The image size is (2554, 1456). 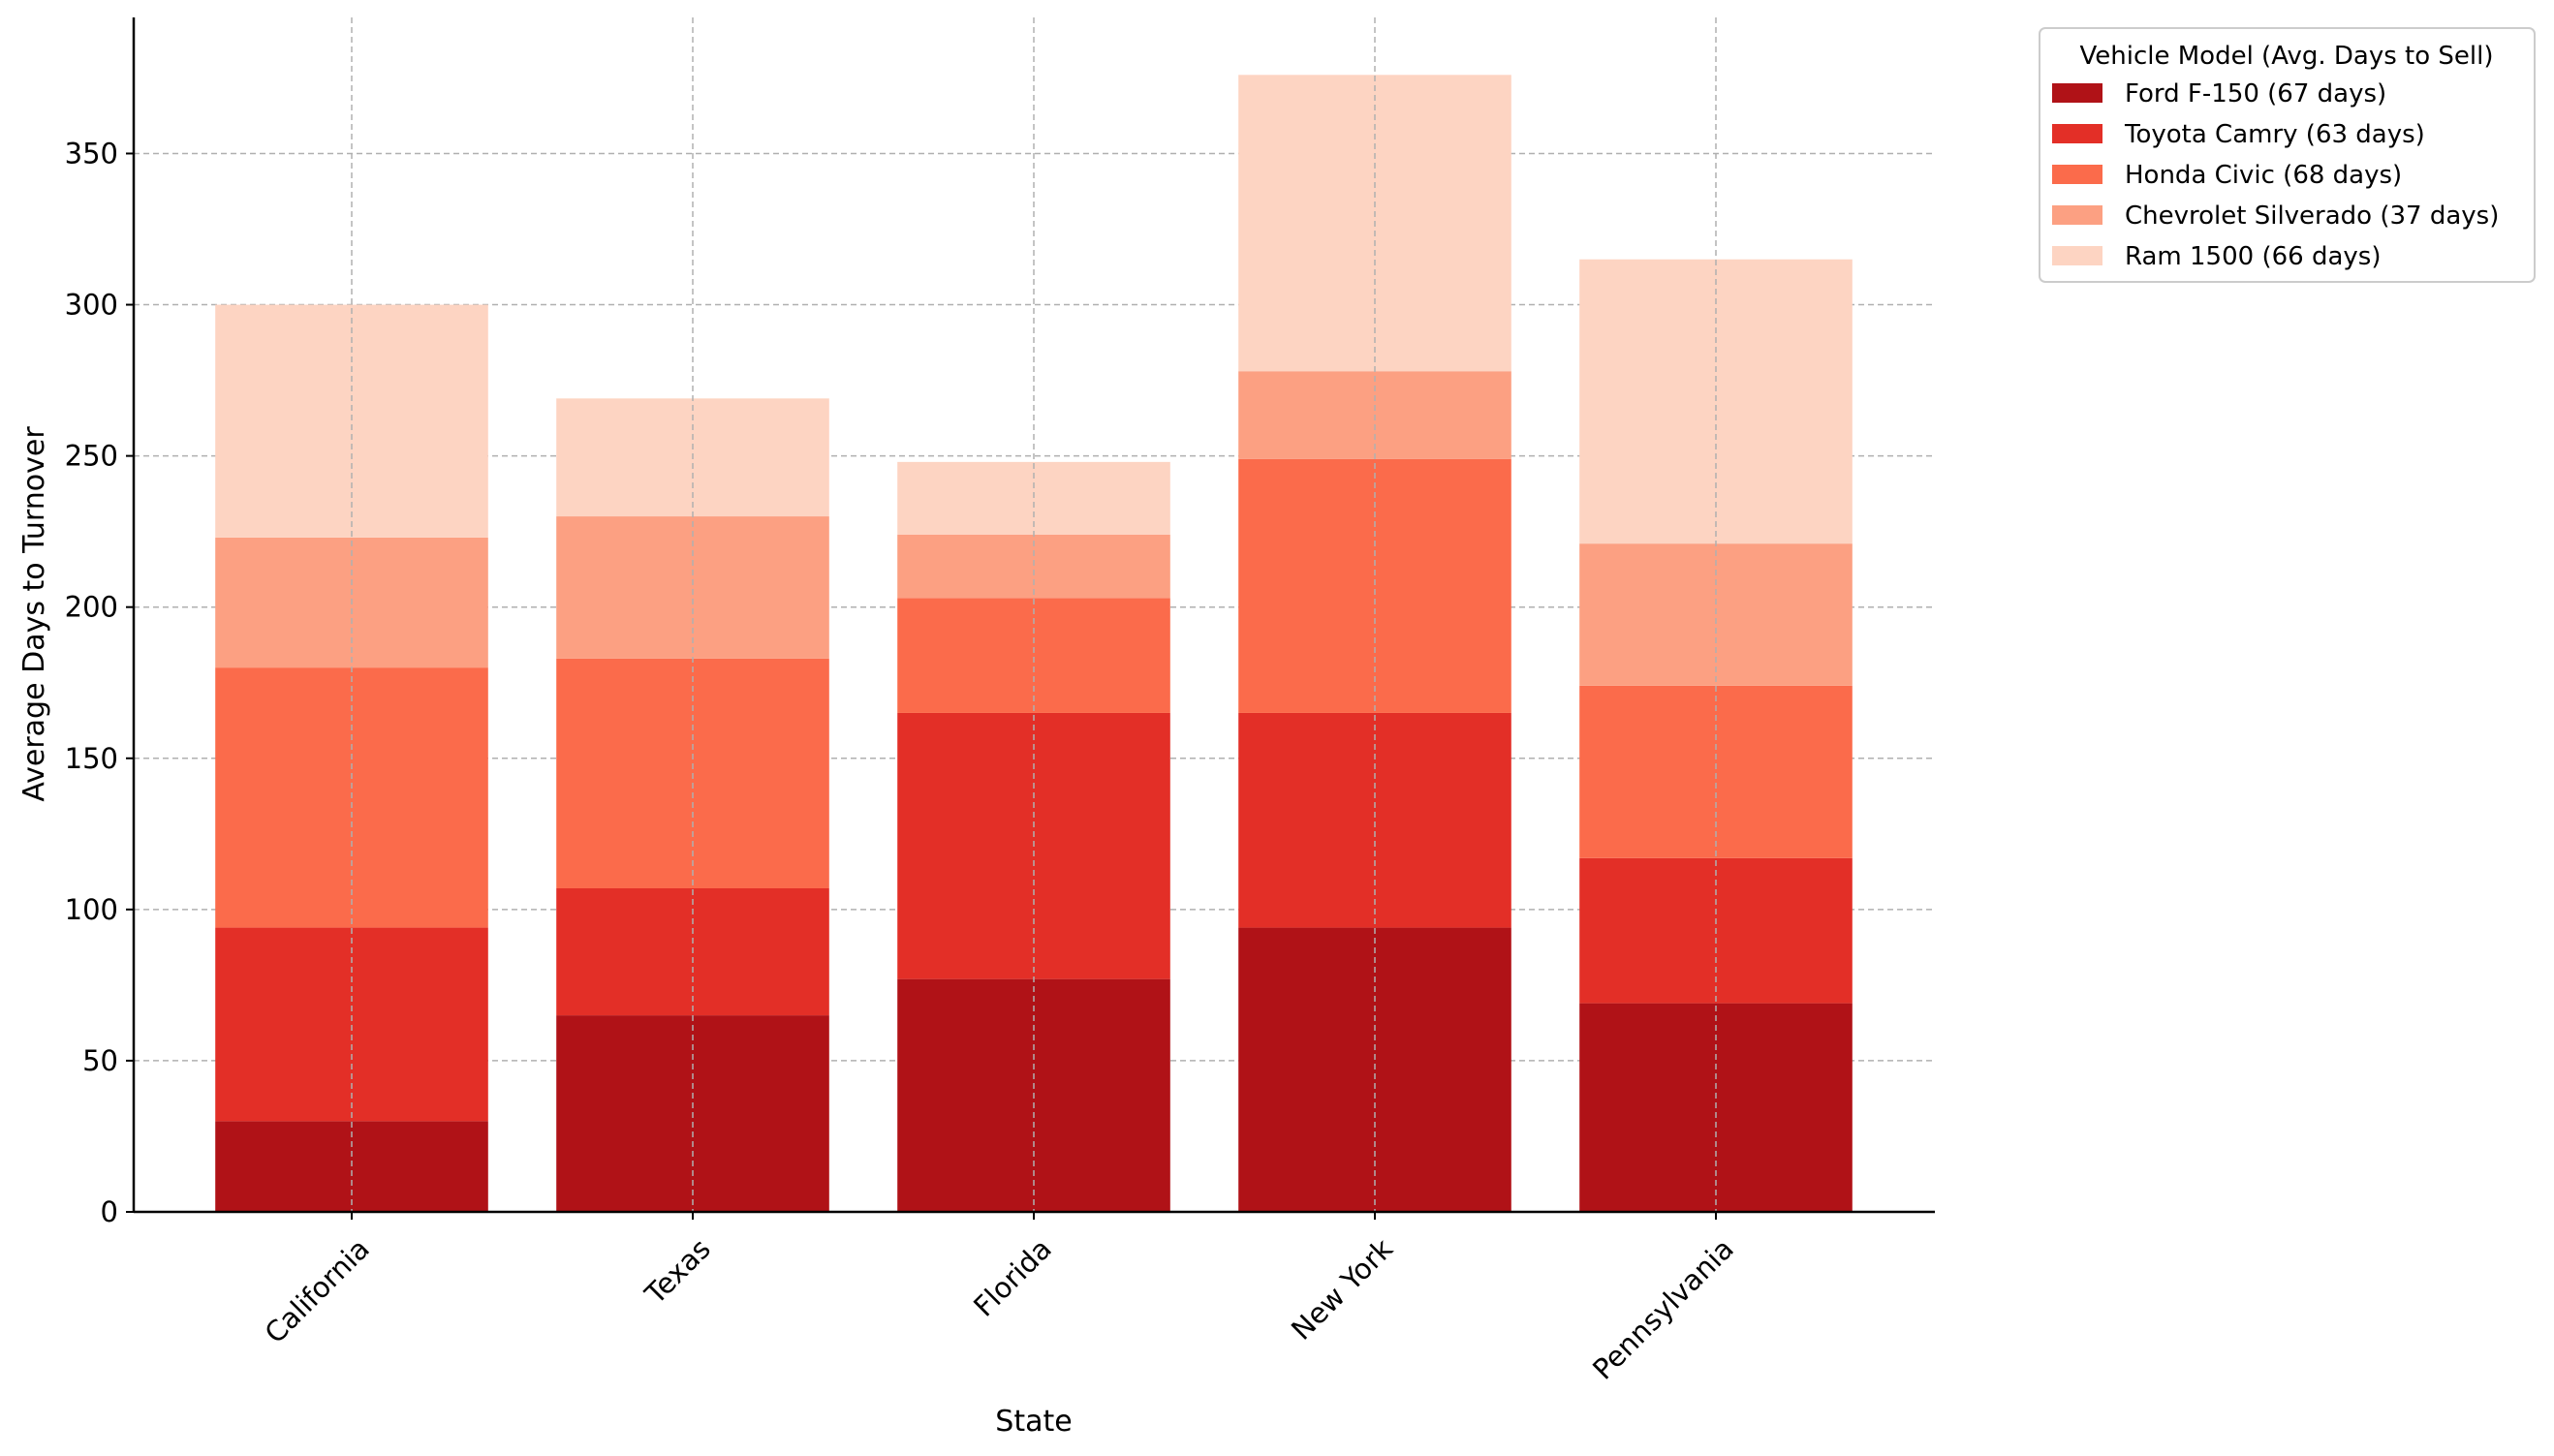 What do you see at coordinates (1013, 1277) in the screenshot?
I see `x-tick-label: Florida` at bounding box center [1013, 1277].